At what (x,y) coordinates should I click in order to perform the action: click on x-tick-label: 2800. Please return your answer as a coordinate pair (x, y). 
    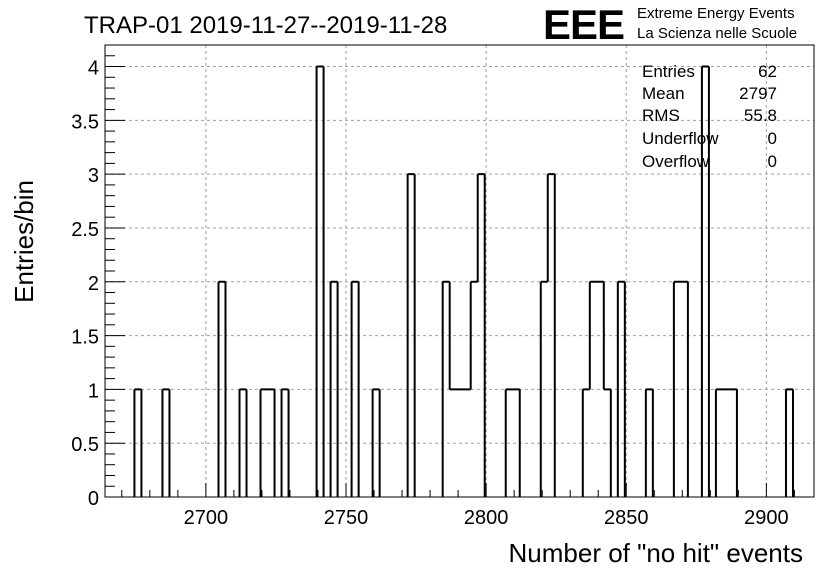
    Looking at the image, I should click on (486, 518).